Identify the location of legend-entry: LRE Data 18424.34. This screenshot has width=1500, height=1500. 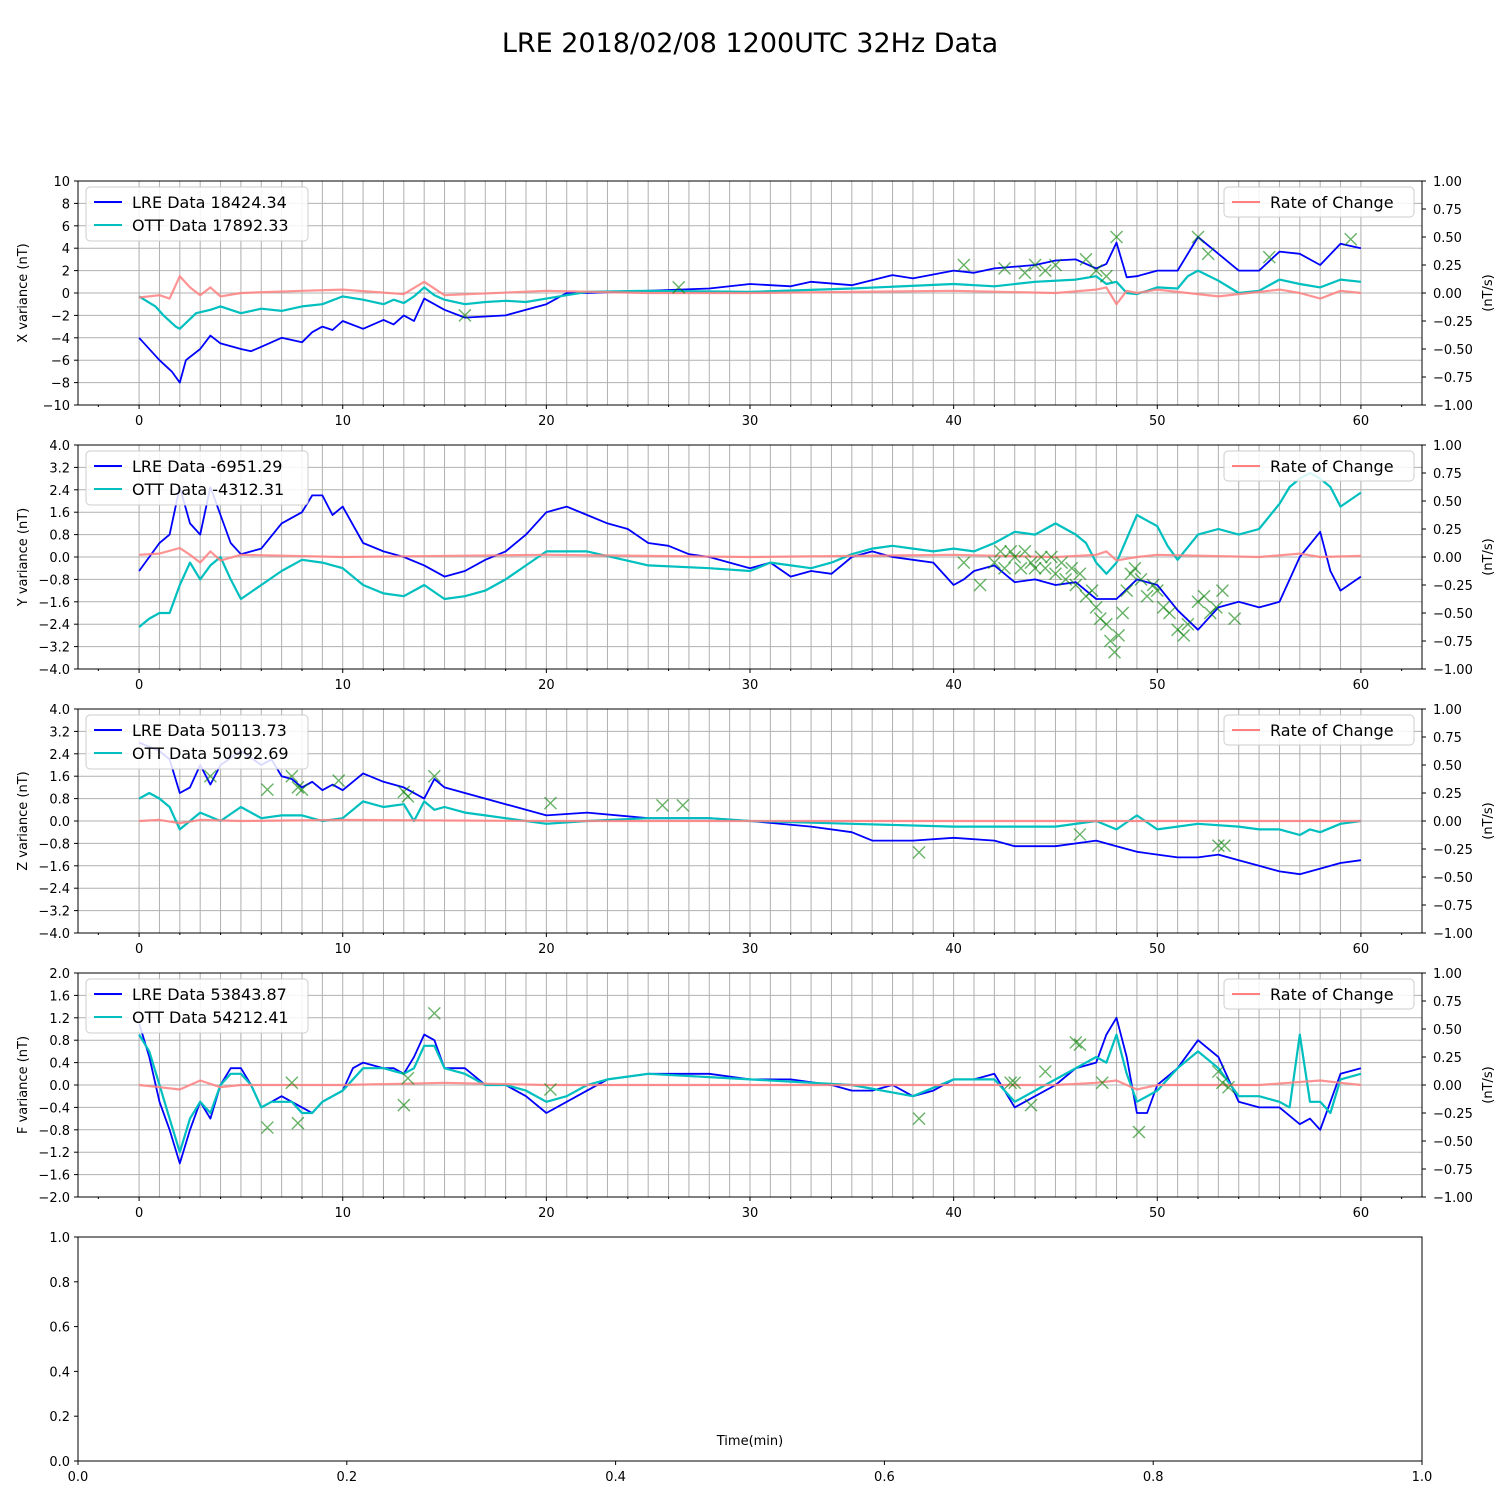
(209, 202).